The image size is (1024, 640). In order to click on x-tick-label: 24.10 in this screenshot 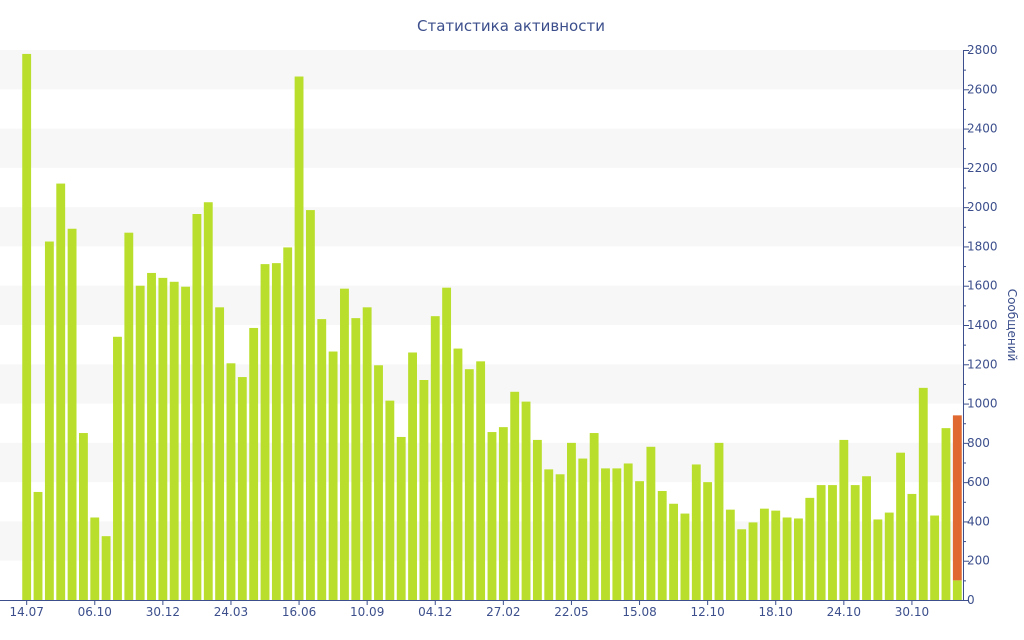, I will do `click(844, 612)`.